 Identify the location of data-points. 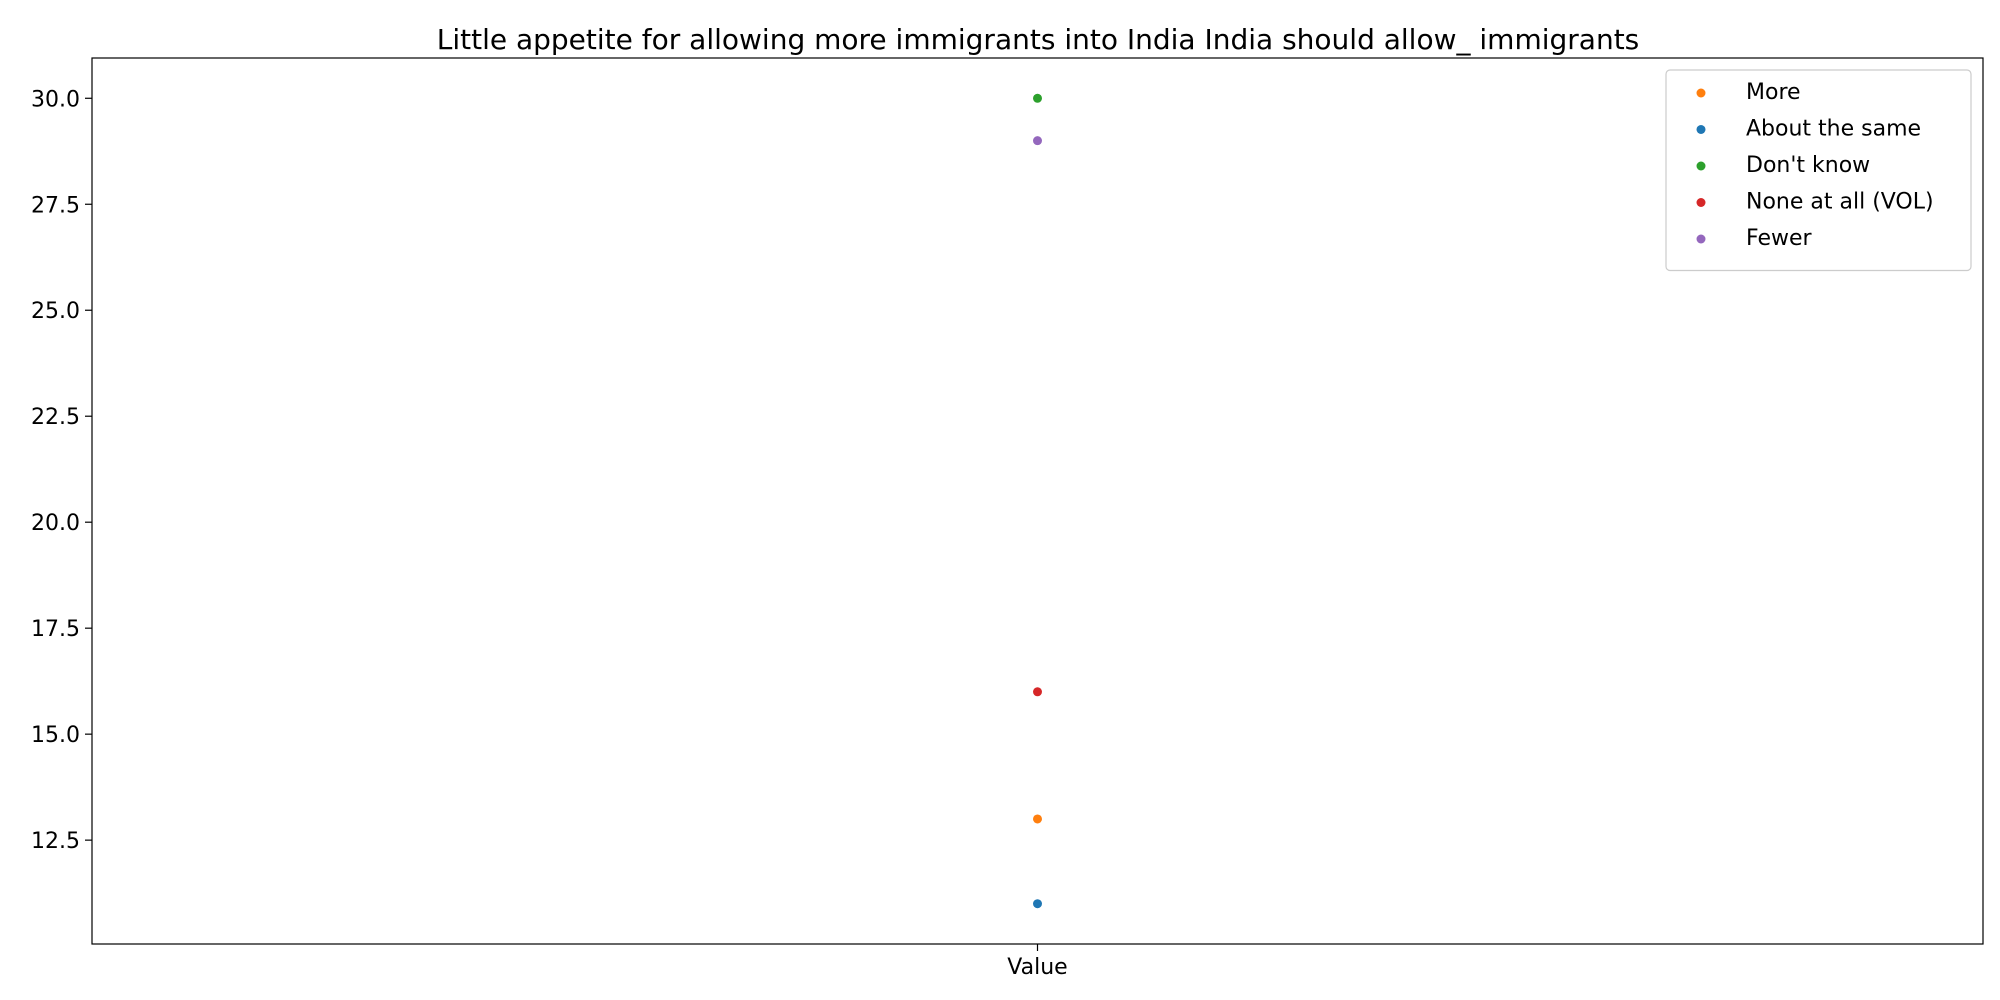
(1037, 501).